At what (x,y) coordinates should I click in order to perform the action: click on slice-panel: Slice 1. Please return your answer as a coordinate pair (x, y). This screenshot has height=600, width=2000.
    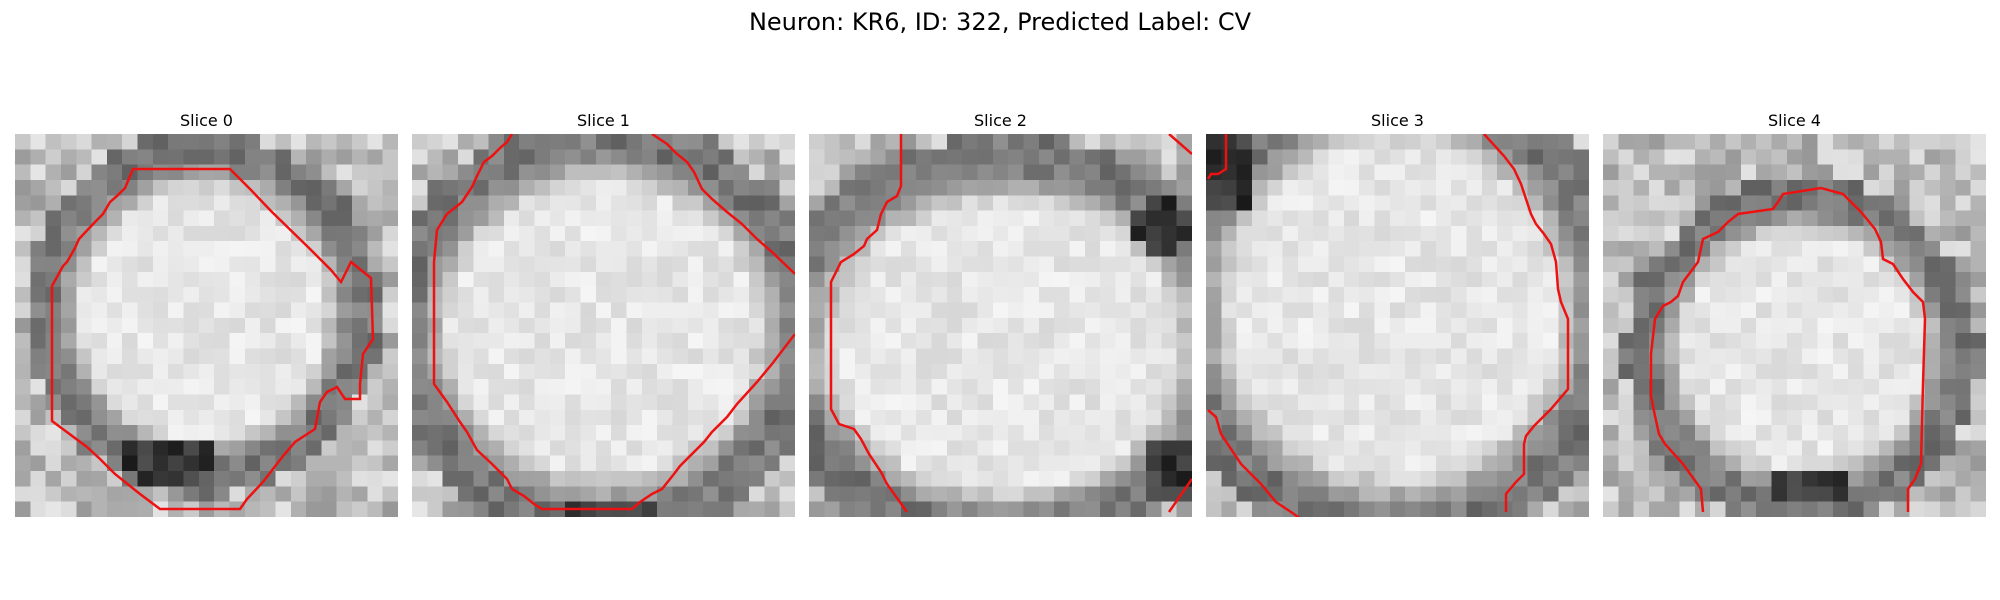
    Looking at the image, I should click on (603, 312).